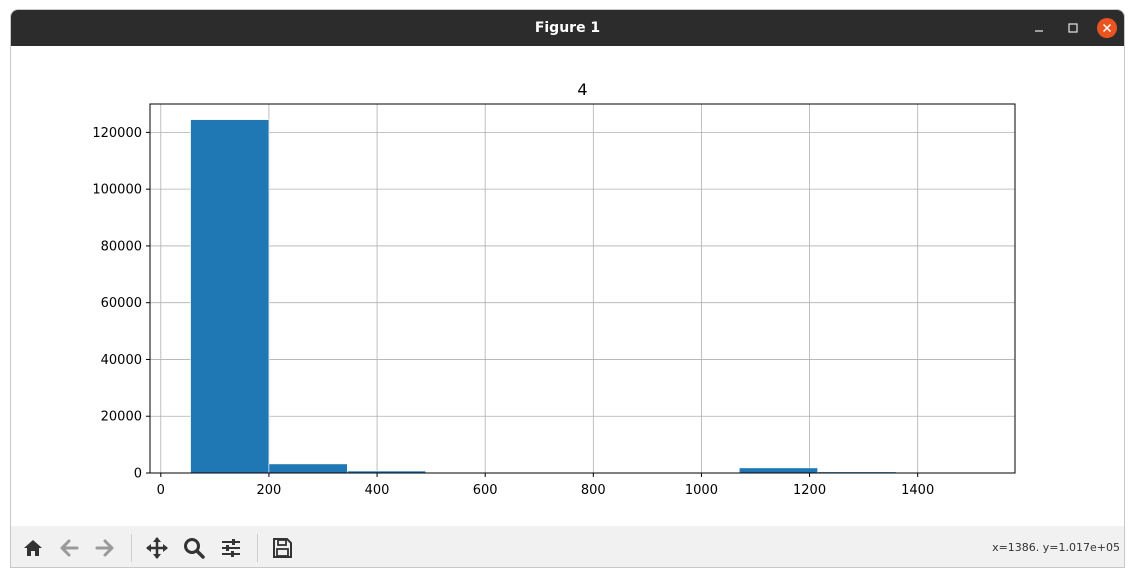 Image resolution: width=1135 pixels, height=577 pixels. Describe the element at coordinates (121, 246) in the screenshot. I see `y-tick-label: 80000` at that location.